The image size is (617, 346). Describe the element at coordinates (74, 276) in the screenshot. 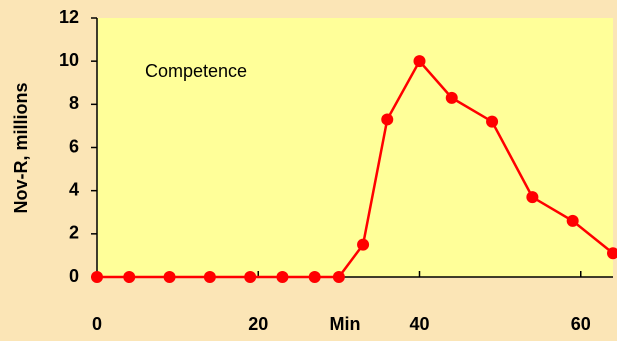

I see `y-tick-label: 0` at that location.